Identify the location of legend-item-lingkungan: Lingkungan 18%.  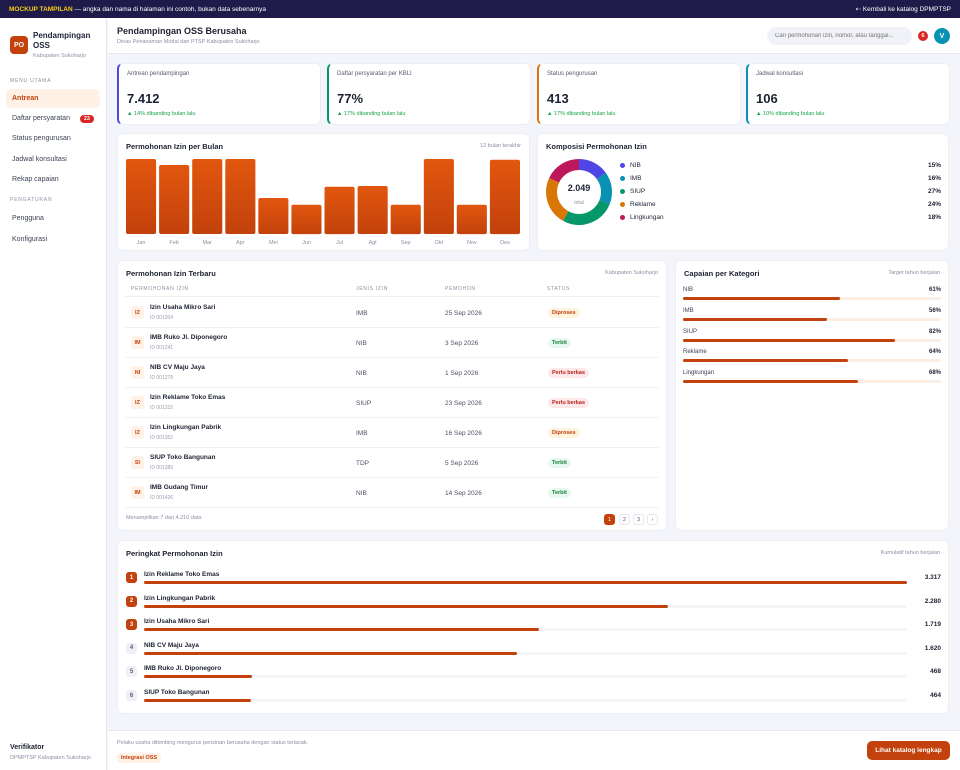
(780, 217).